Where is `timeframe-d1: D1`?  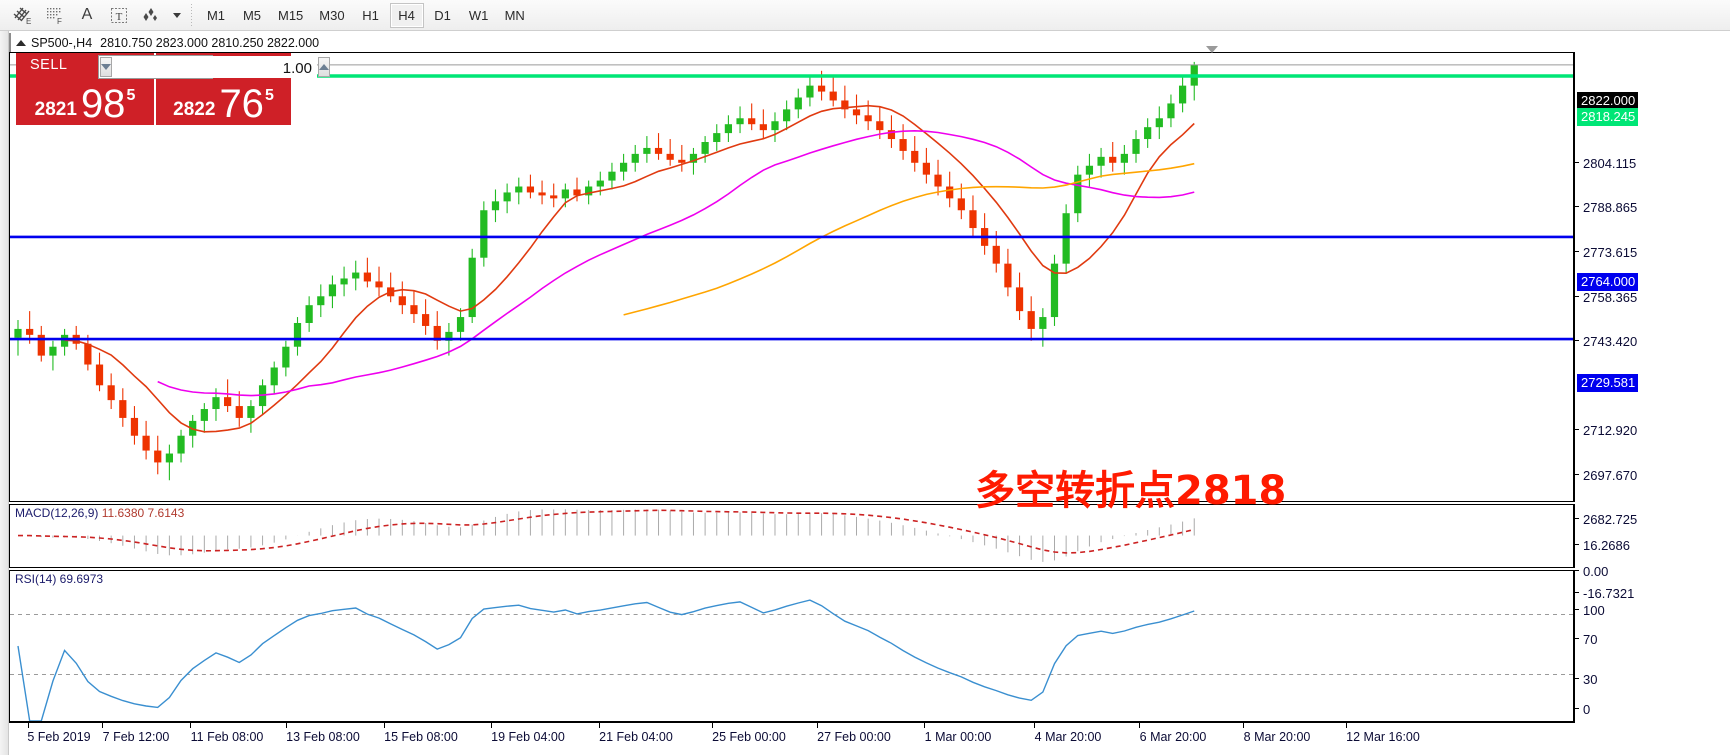 timeframe-d1: D1 is located at coordinates (442, 15).